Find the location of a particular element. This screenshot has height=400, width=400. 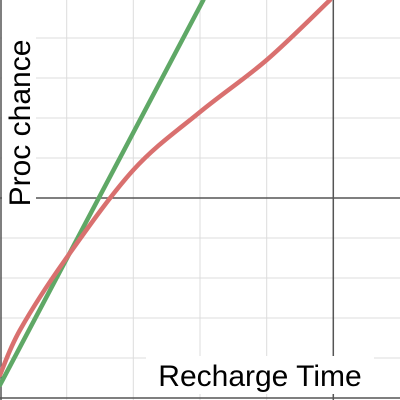

x-axis-label: Recharge Time is located at coordinates (259, 376).